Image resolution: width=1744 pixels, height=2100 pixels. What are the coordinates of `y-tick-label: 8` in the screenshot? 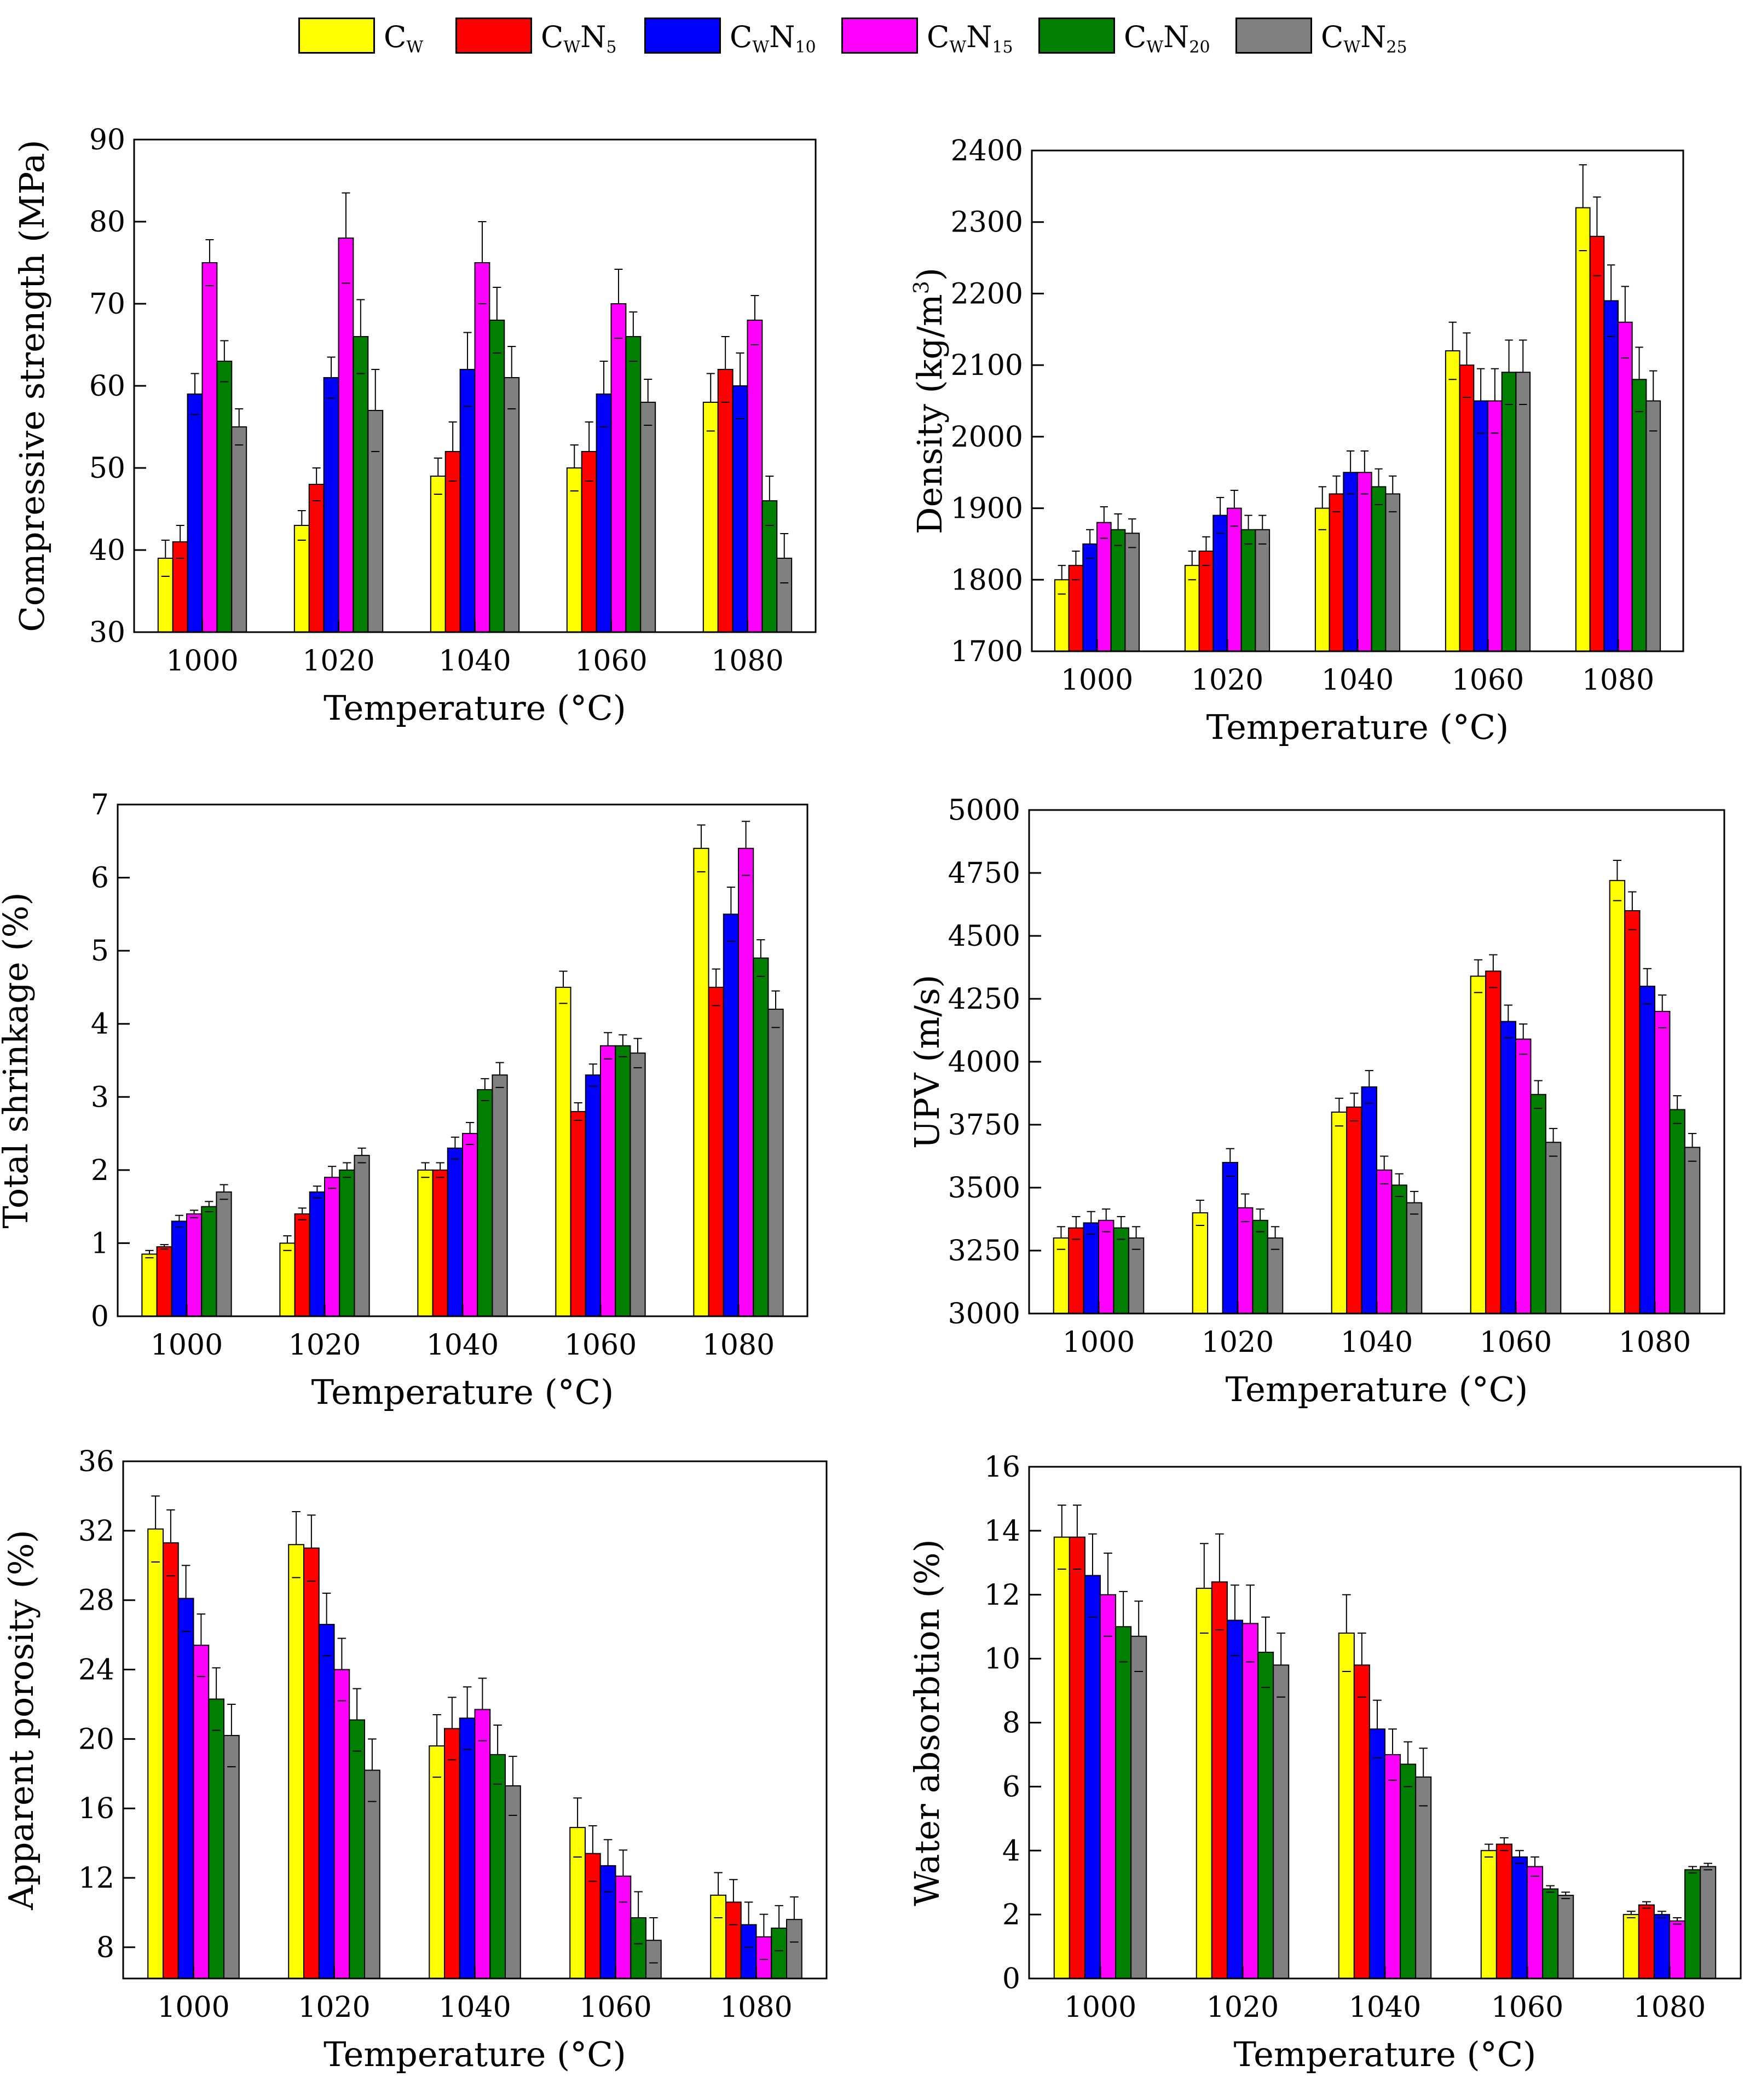 It's located at (1011, 1723).